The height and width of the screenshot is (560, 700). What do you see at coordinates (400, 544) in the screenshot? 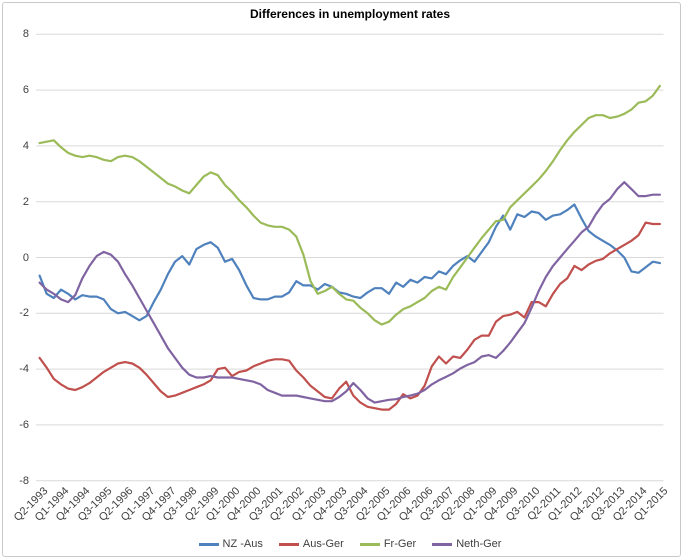
I see `legend-label-fr-ger: Fr-Ger` at bounding box center [400, 544].